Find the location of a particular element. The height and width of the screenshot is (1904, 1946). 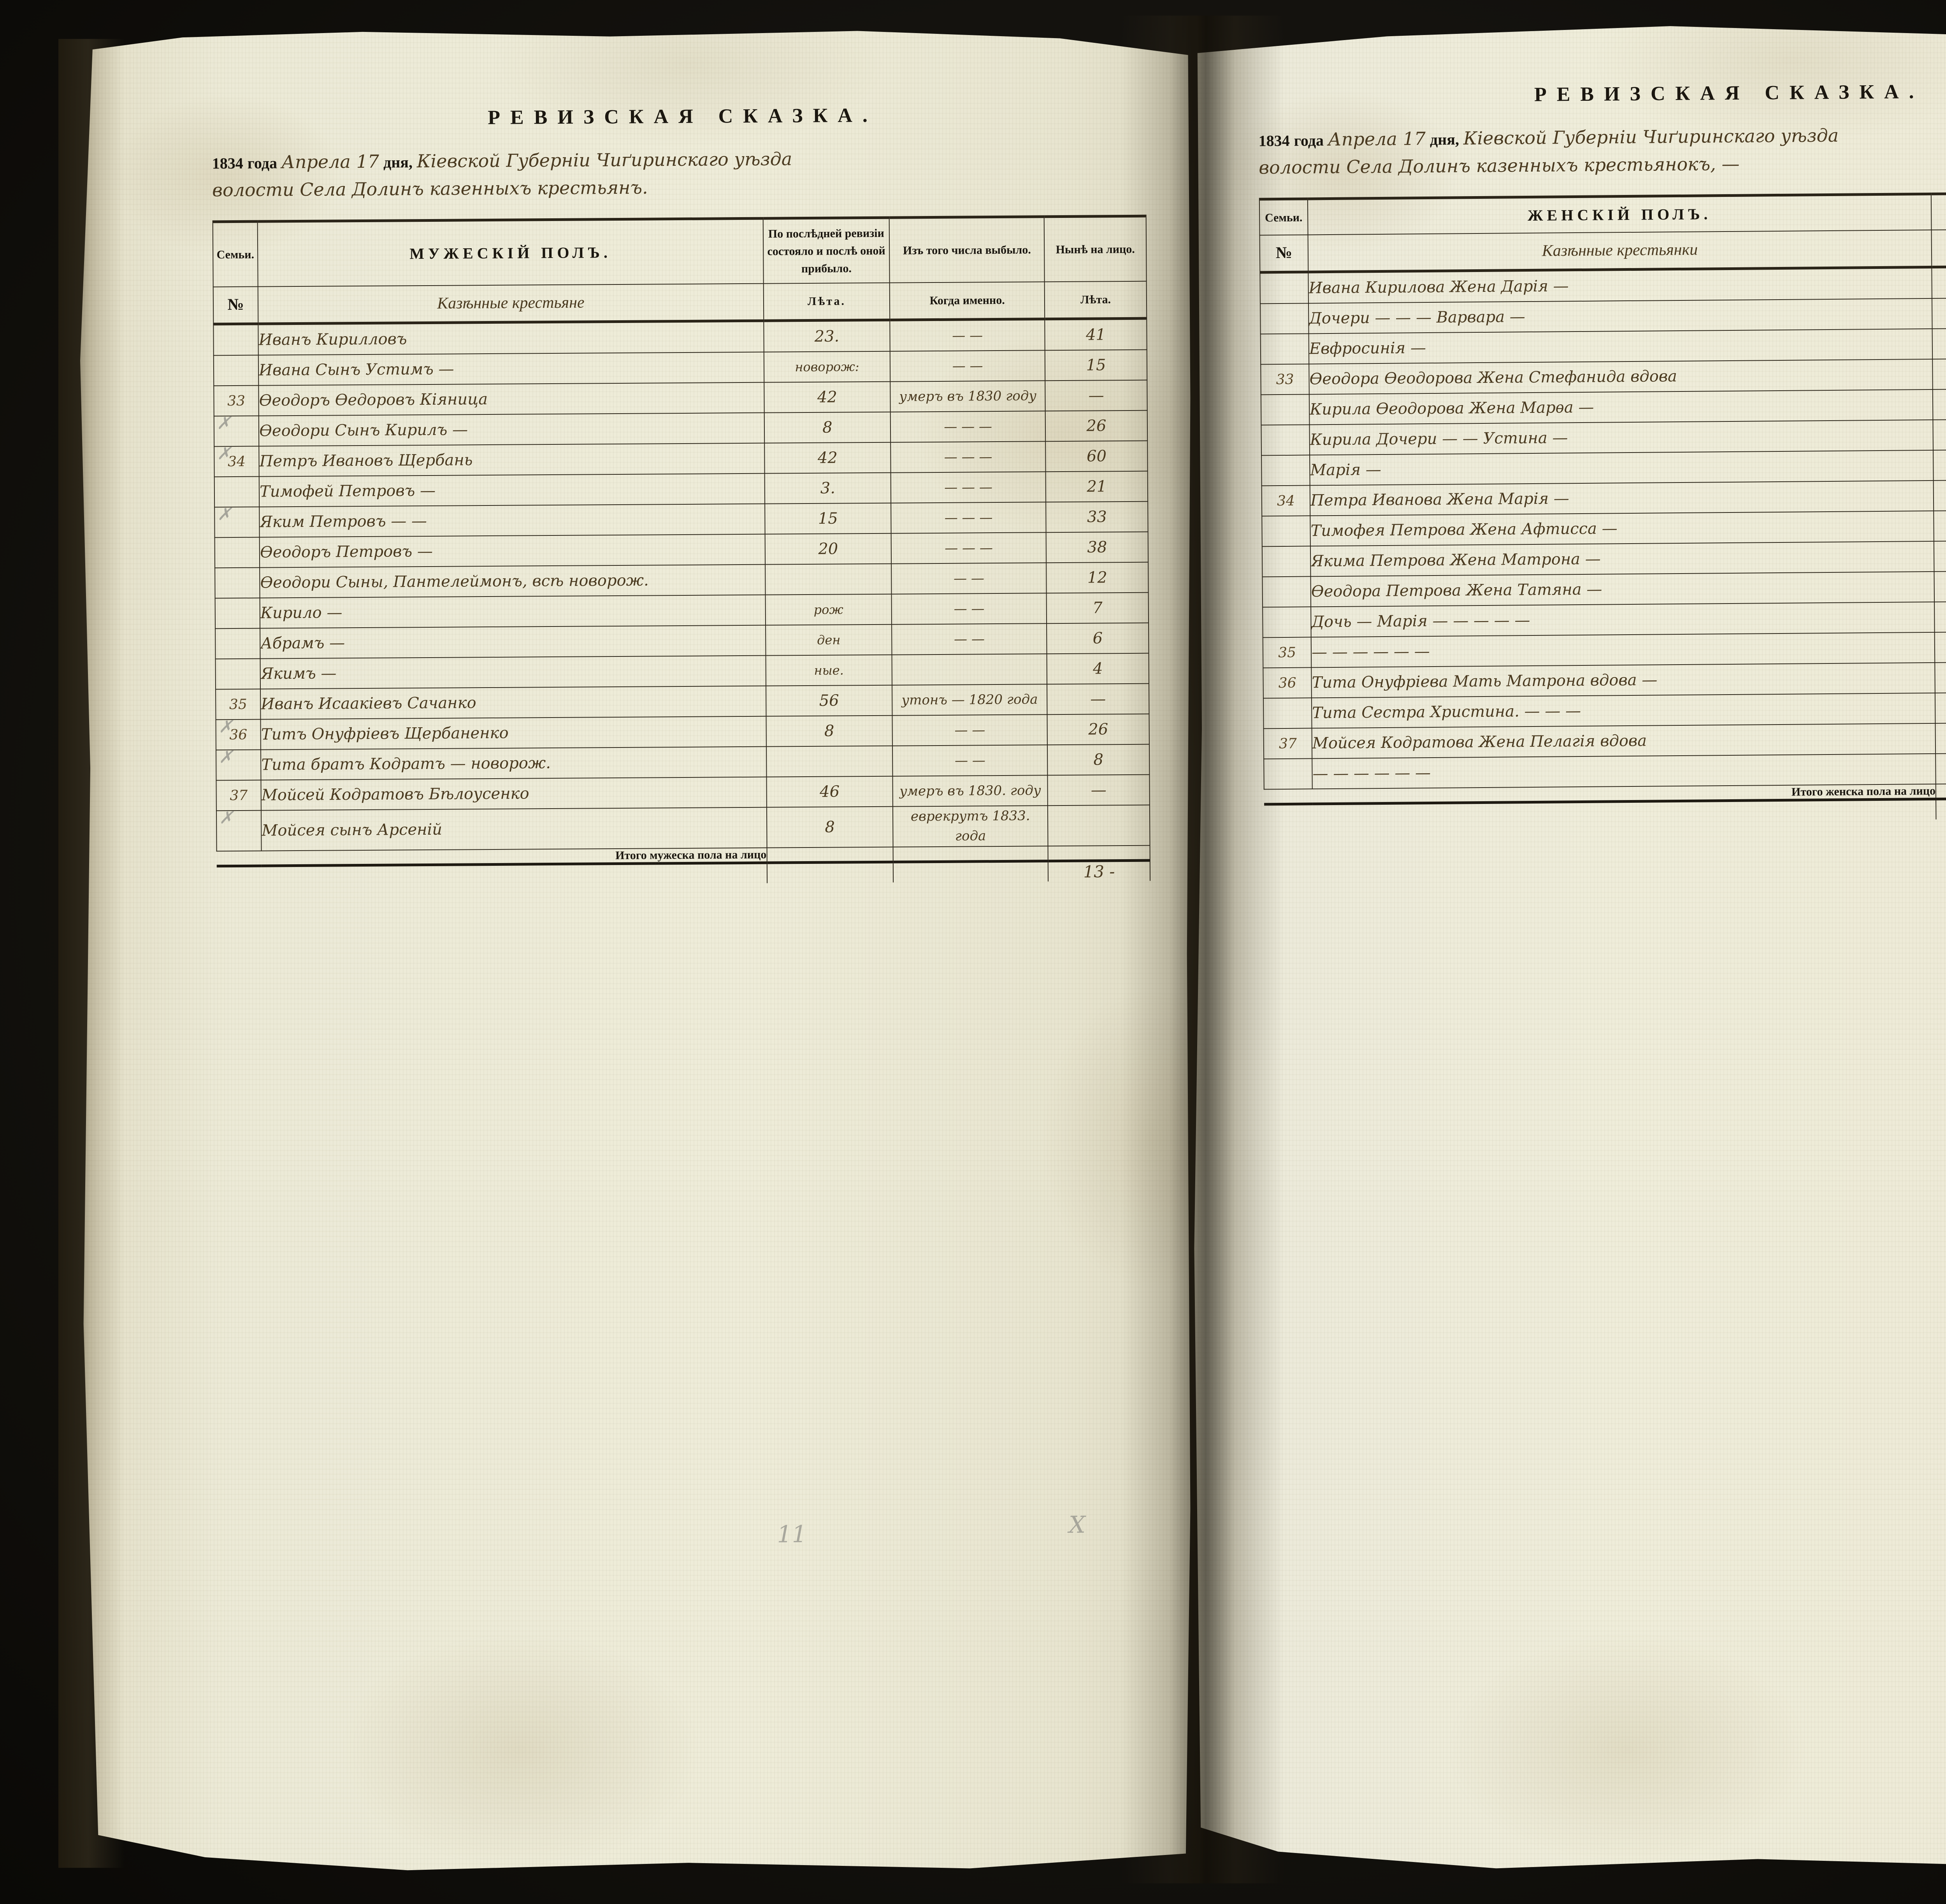

person-name-cell: Дочь — Марія — — — — — is located at coordinates (1623, 619).